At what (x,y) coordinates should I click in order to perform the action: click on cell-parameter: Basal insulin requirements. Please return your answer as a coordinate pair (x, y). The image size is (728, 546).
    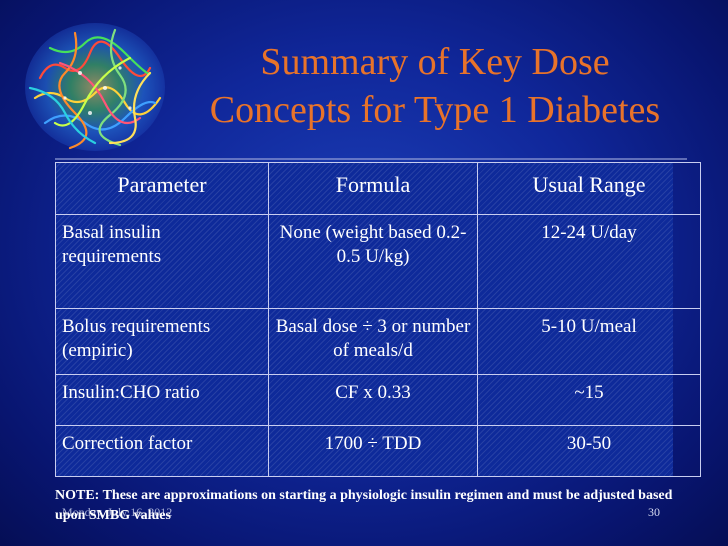
    Looking at the image, I should click on (162, 261).